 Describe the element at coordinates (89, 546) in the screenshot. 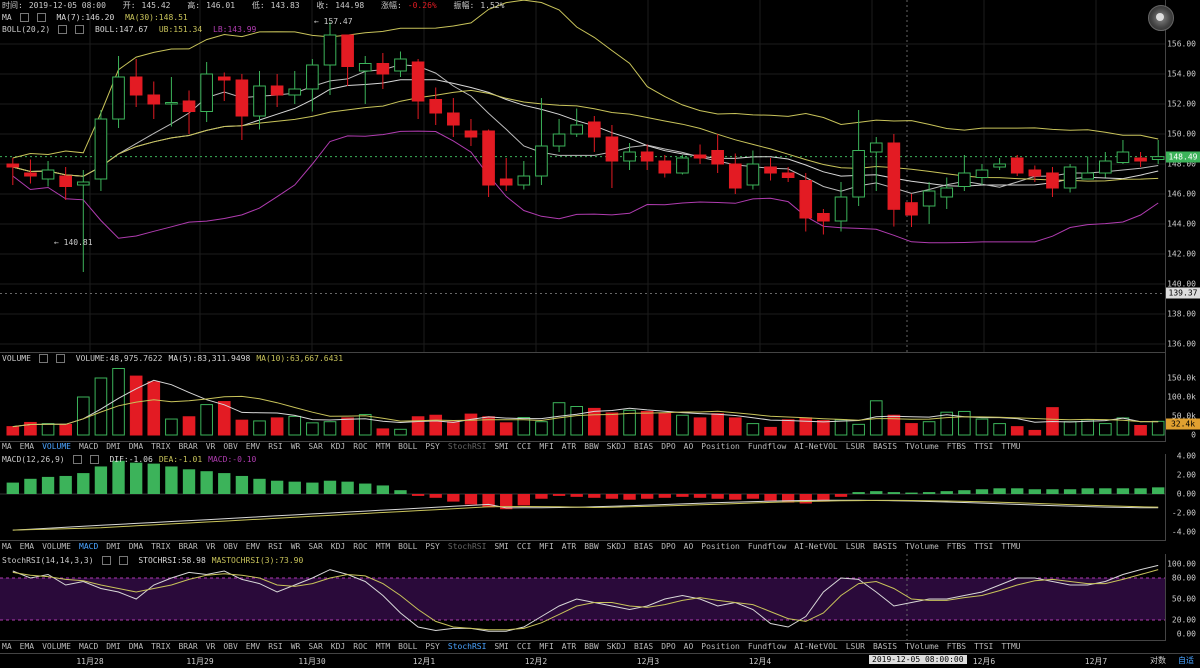

I see `indicator-tab-macd: MACD` at that location.